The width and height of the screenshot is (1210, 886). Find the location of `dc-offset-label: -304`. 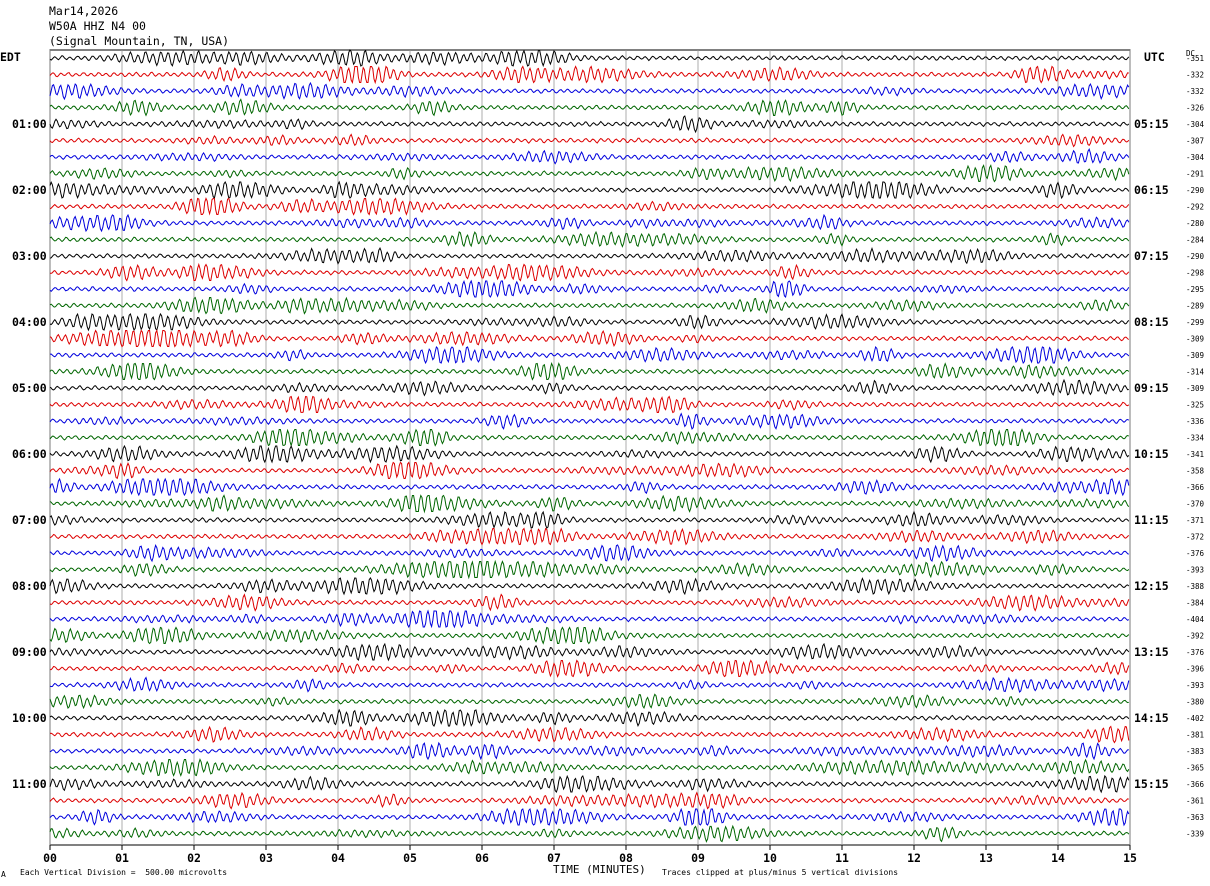

dc-offset-label: -304 is located at coordinates (1195, 157).